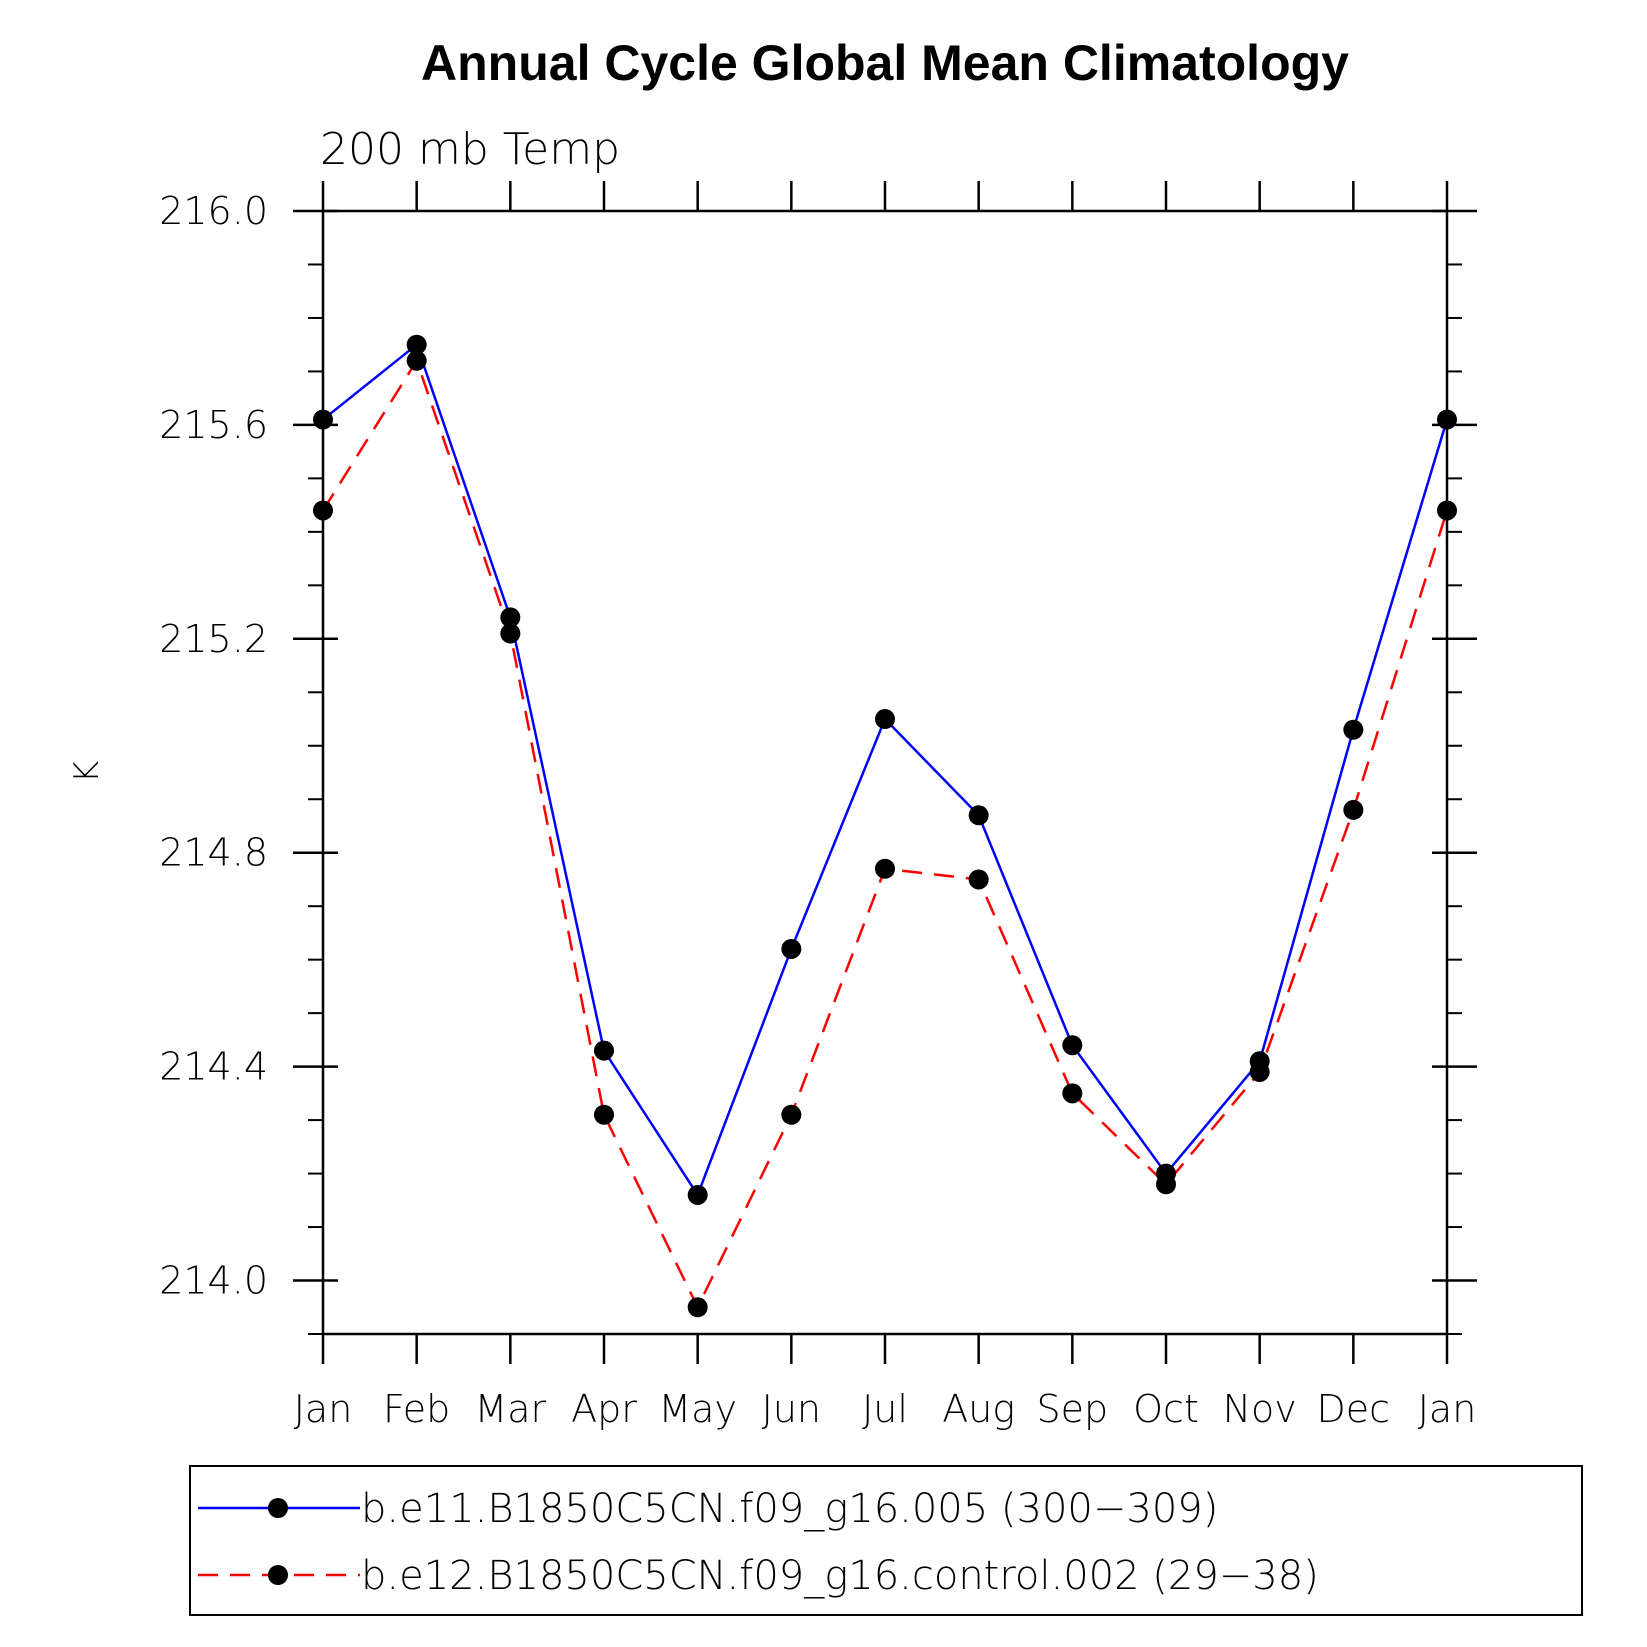 The height and width of the screenshot is (1647, 1647). Describe the element at coordinates (213, 639) in the screenshot. I see `y-tick-label: 215.2` at that location.